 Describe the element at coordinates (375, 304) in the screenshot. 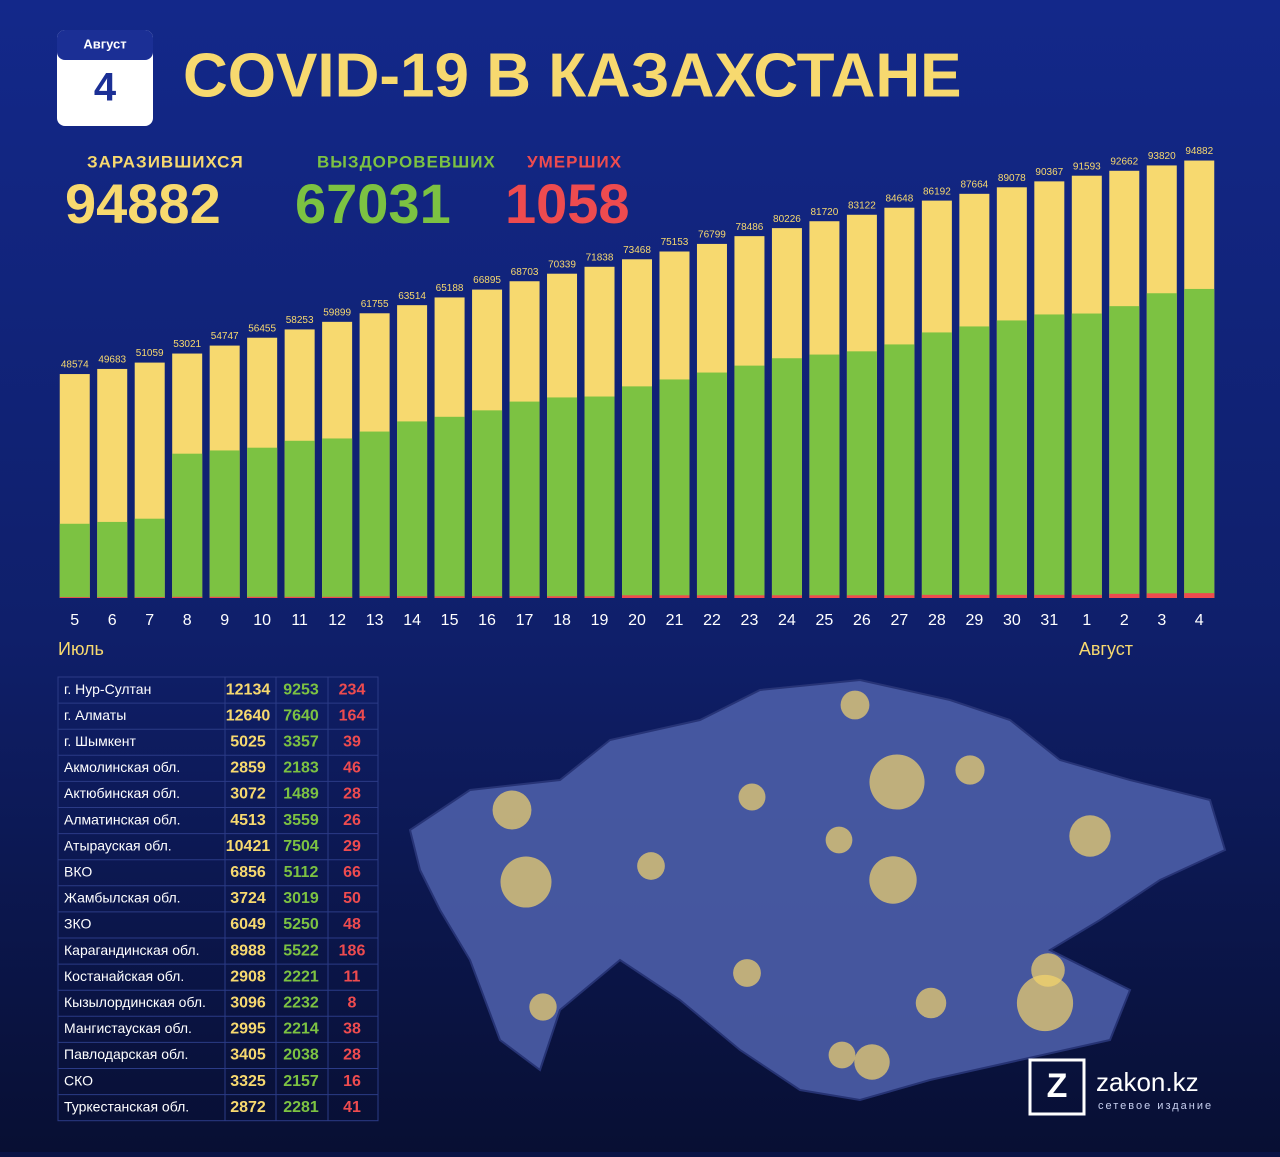

I see `bar-value-label: 61755` at that location.